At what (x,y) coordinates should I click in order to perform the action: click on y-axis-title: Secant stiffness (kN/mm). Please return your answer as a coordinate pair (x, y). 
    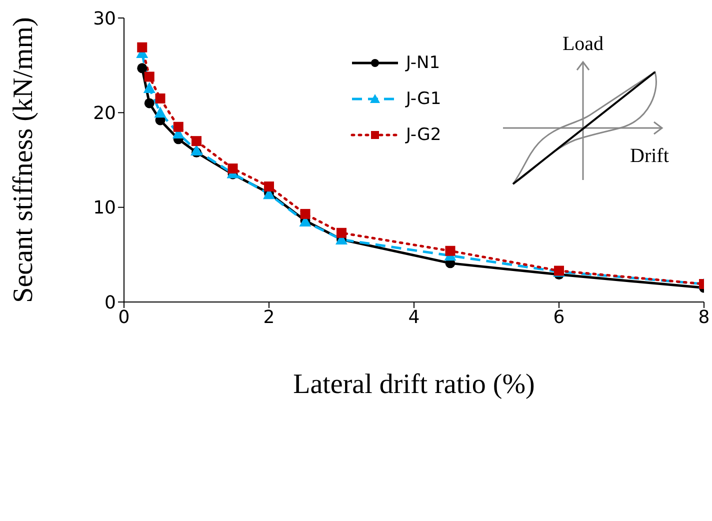
    Looking at the image, I should click on (23, 160).